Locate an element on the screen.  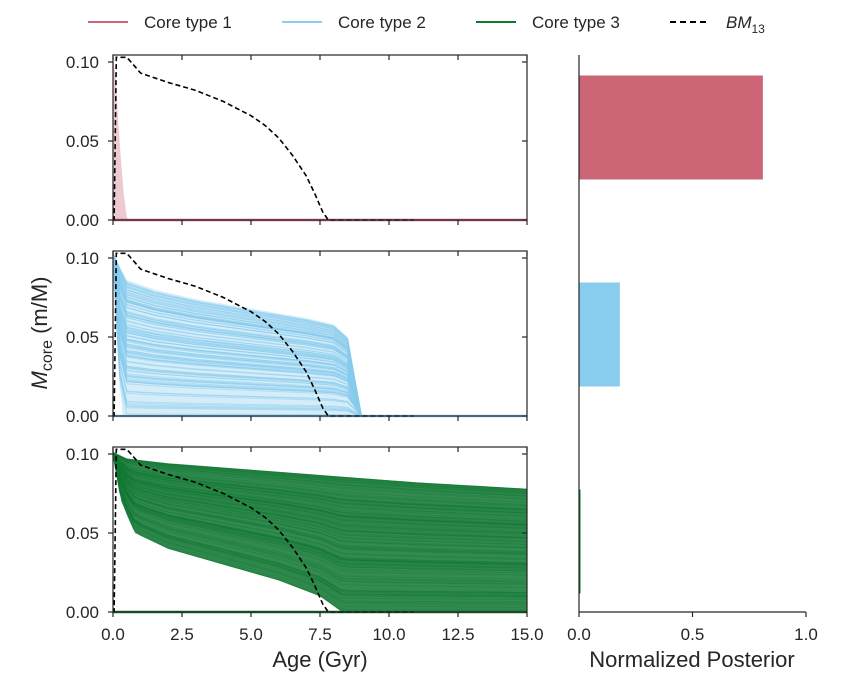
y-axis-title-symbol: M is located at coordinates (39, 379).